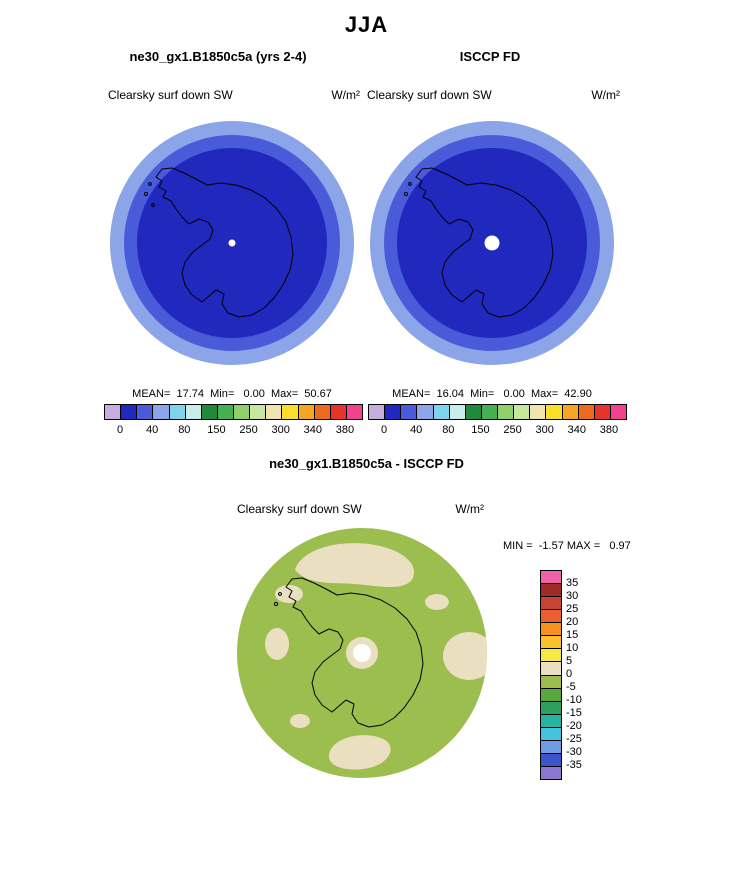  What do you see at coordinates (572, 609) in the screenshot?
I see `colorbar-boundary-label: 25` at bounding box center [572, 609].